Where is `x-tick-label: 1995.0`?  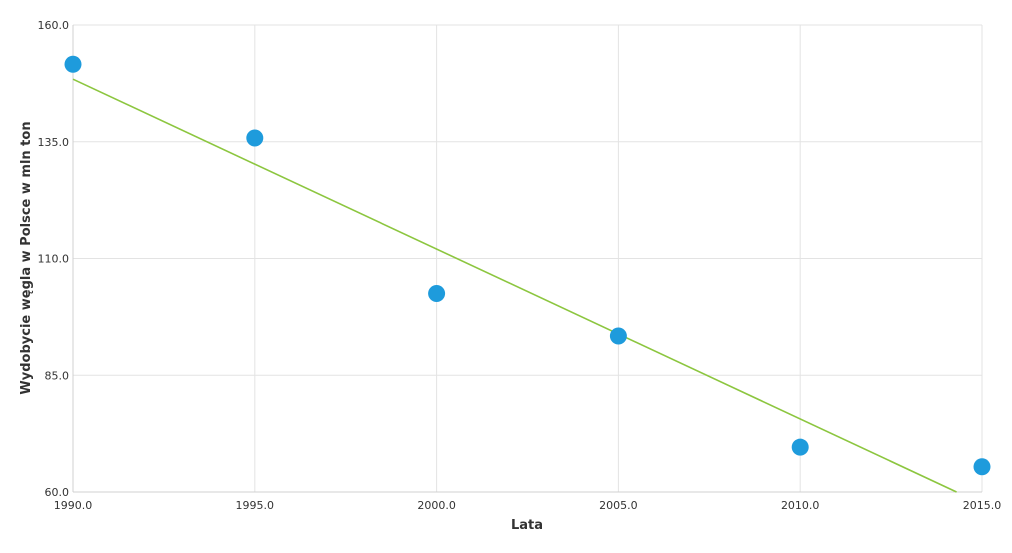
x-tick-label: 1995.0 is located at coordinates (255, 505).